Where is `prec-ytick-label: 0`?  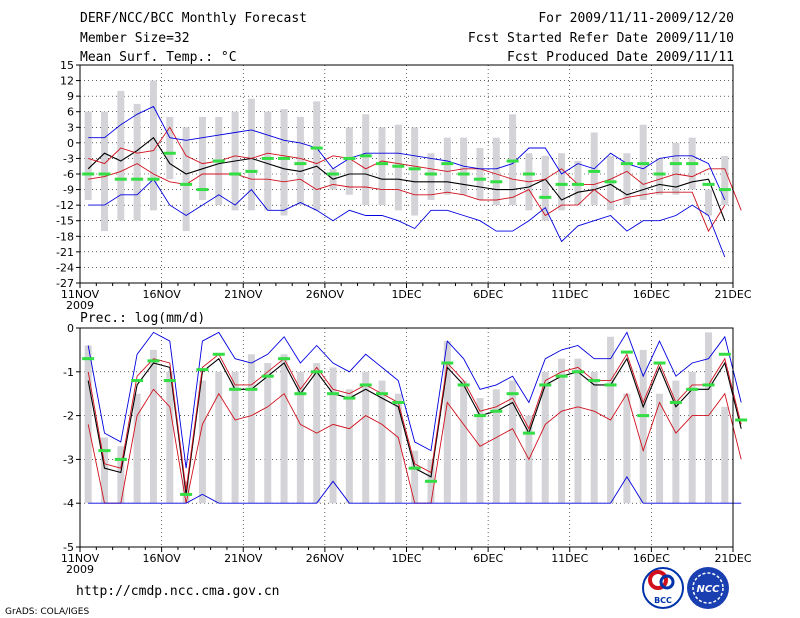
prec-ytick-label: 0 is located at coordinates (70, 328).